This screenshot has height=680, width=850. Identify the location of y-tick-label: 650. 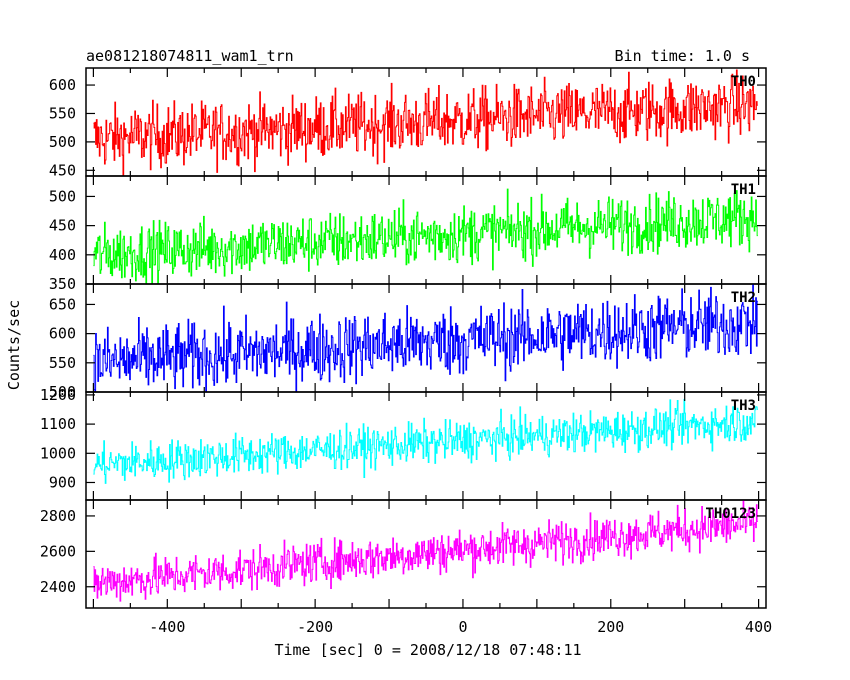
(62, 304).